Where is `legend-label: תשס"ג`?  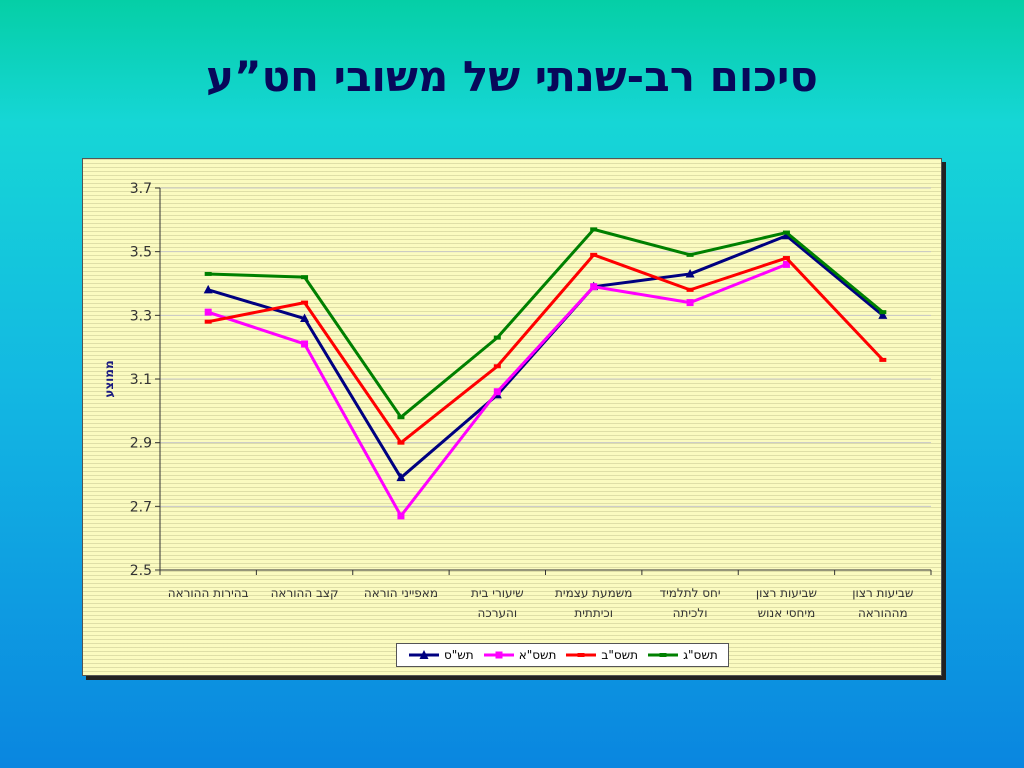
legend-label: תשס"ג is located at coordinates (700, 655).